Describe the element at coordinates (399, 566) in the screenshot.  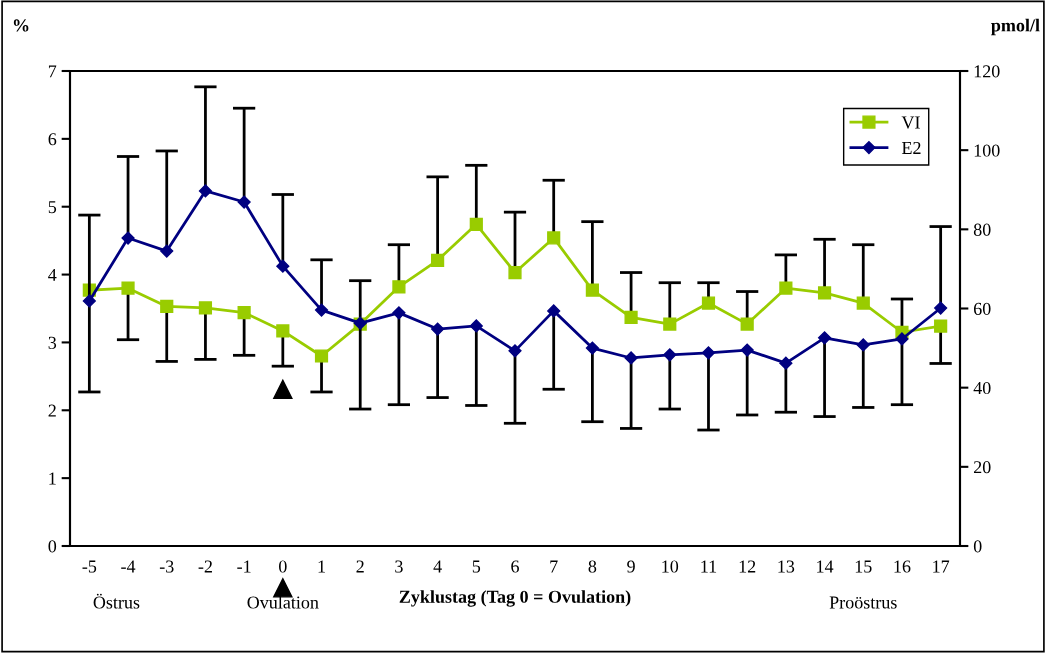
I see `x-tick-label: 3` at that location.